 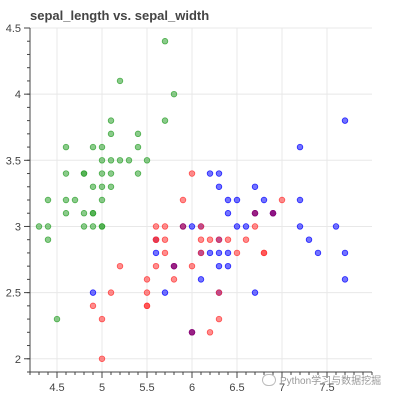 What do you see at coordinates (120, 15) in the screenshot?
I see `chart-title: sepal_length vs. sepal_width` at bounding box center [120, 15].